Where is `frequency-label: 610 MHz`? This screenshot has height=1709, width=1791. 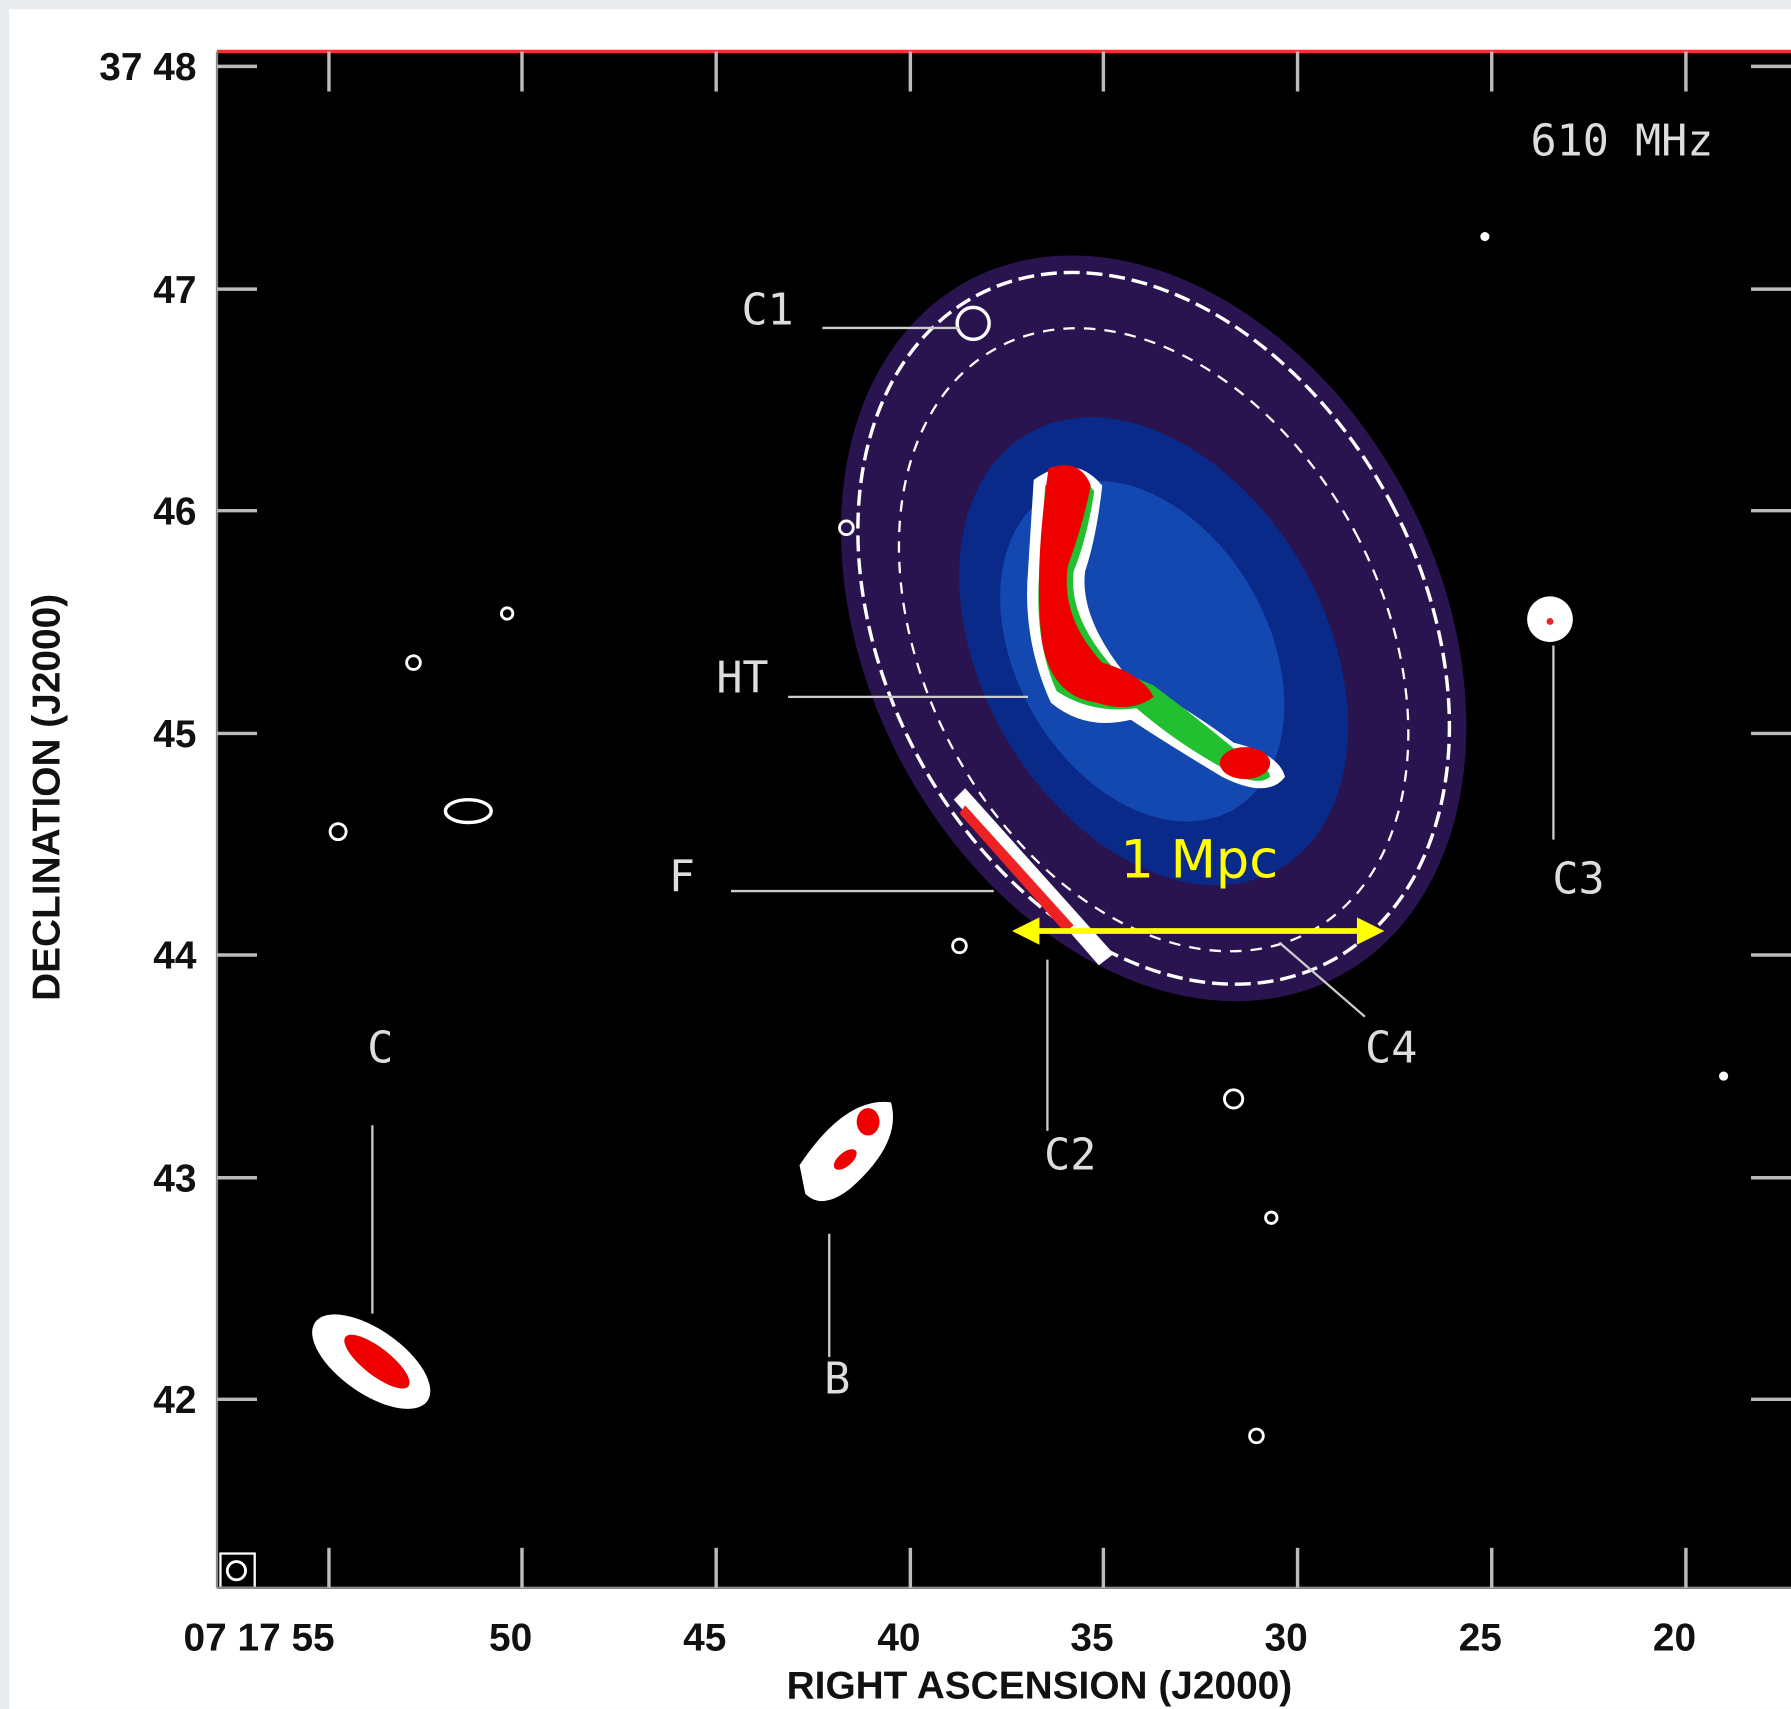 frequency-label: 610 MHz is located at coordinates (1621, 141).